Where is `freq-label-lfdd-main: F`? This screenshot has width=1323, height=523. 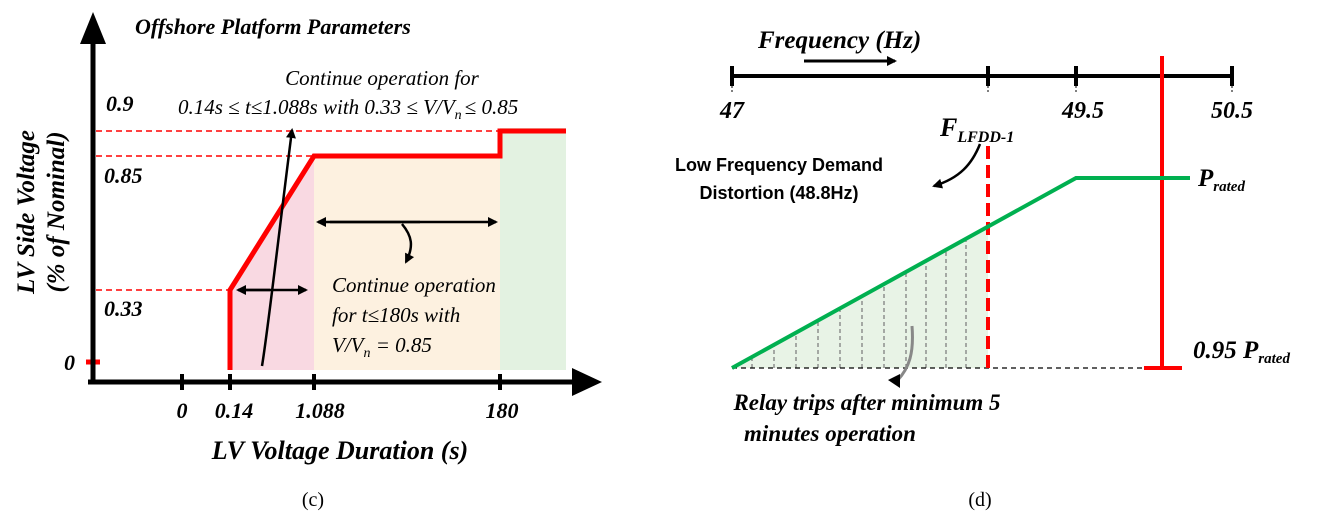 freq-label-lfdd-main: F is located at coordinates (948, 127).